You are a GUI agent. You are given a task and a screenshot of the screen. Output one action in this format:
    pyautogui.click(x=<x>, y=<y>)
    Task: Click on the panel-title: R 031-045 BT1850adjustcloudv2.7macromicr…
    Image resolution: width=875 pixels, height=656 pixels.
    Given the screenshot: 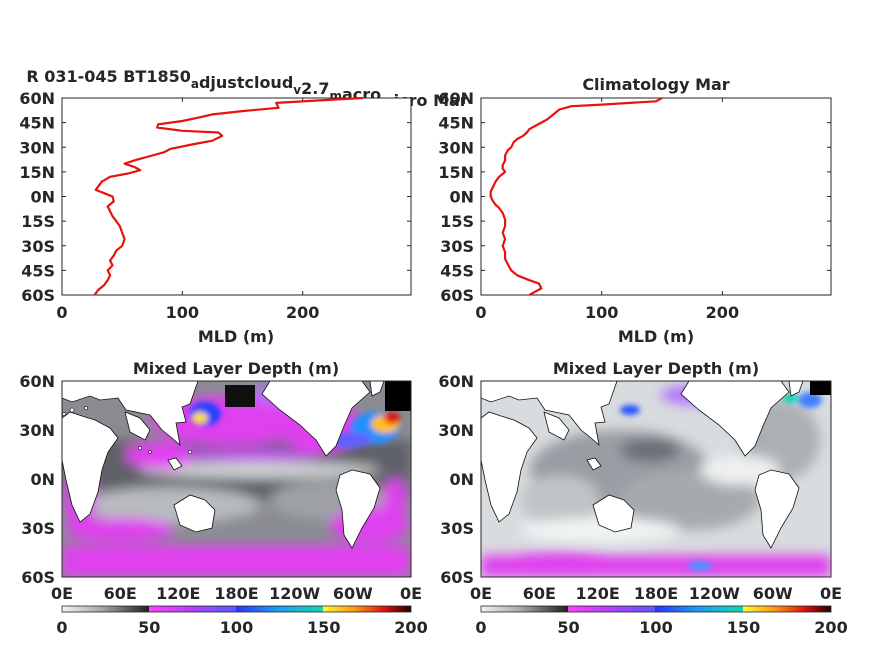 What is the action you would take?
    pyautogui.click(x=246, y=88)
    